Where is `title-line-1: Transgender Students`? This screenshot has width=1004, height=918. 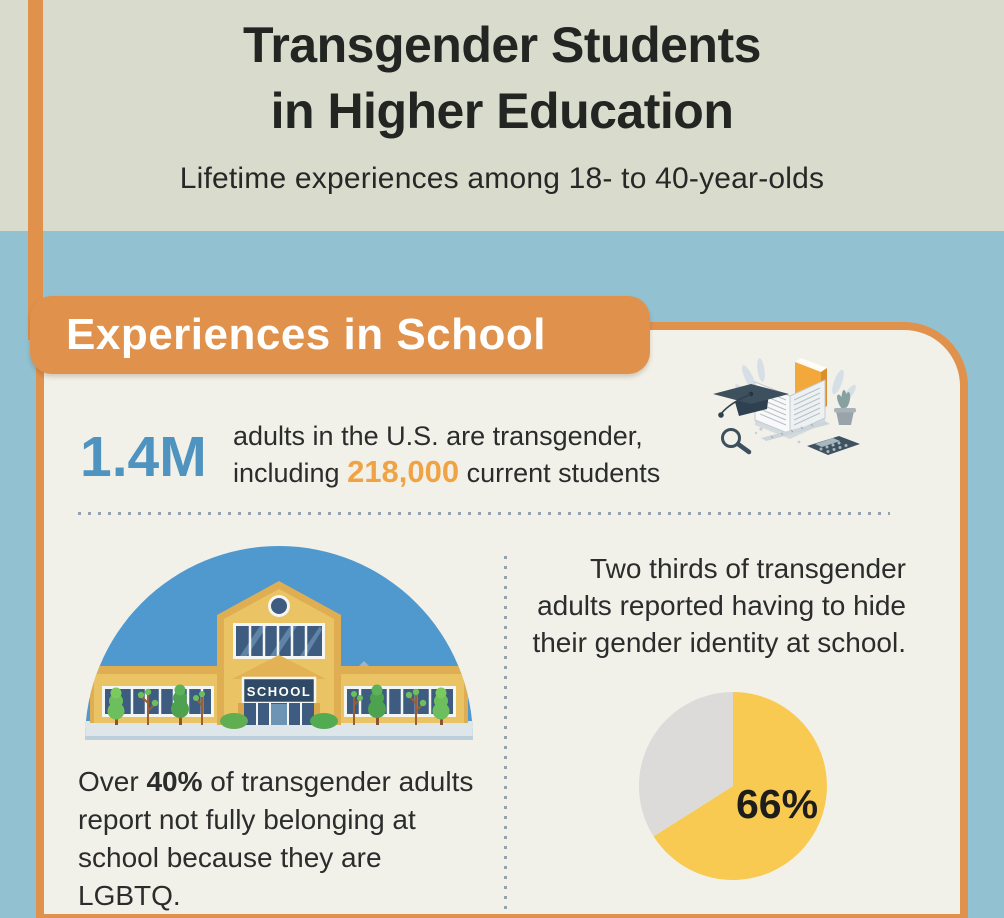 title-line-1: Transgender Students is located at coordinates (502, 45).